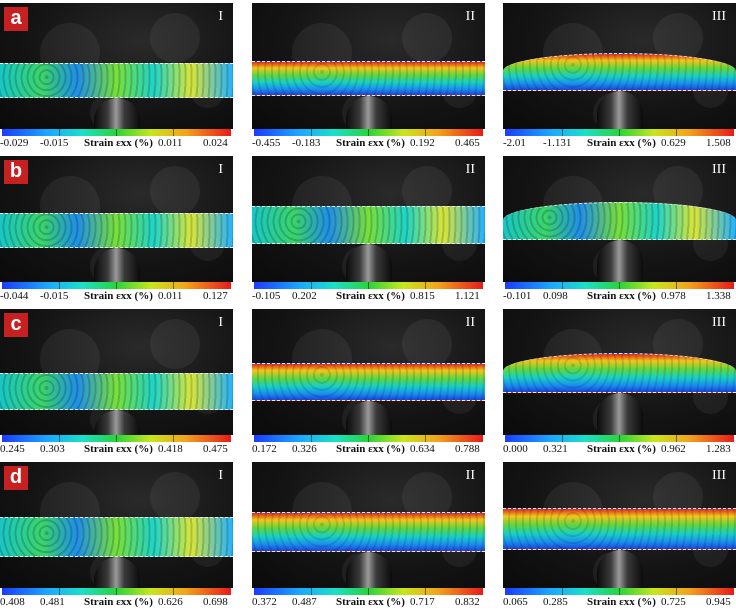  I want to click on strain-panel: II -0.455 -0.183 Strain εxx (%) 0.192 0.465, so click(368, 76).